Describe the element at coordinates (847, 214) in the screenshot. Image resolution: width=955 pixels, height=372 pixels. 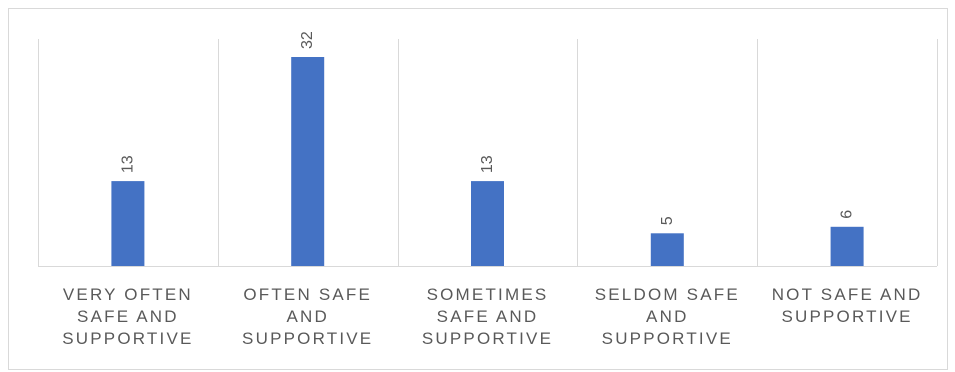
I see `data-label: 6` at that location.